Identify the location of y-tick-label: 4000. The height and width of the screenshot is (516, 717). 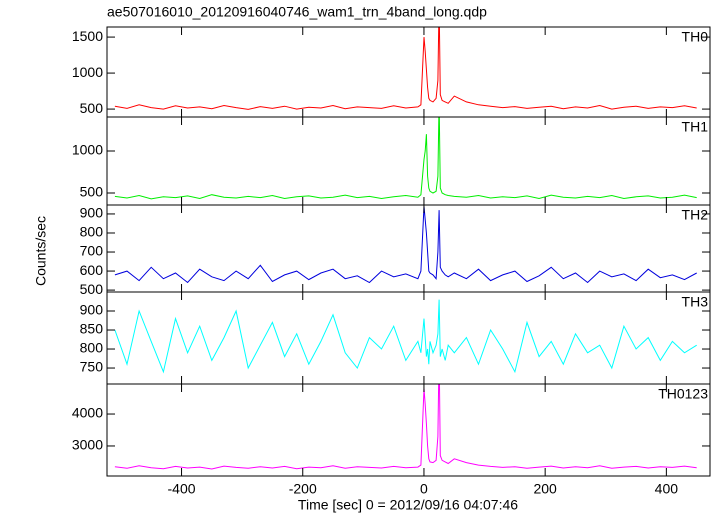
(87, 413).